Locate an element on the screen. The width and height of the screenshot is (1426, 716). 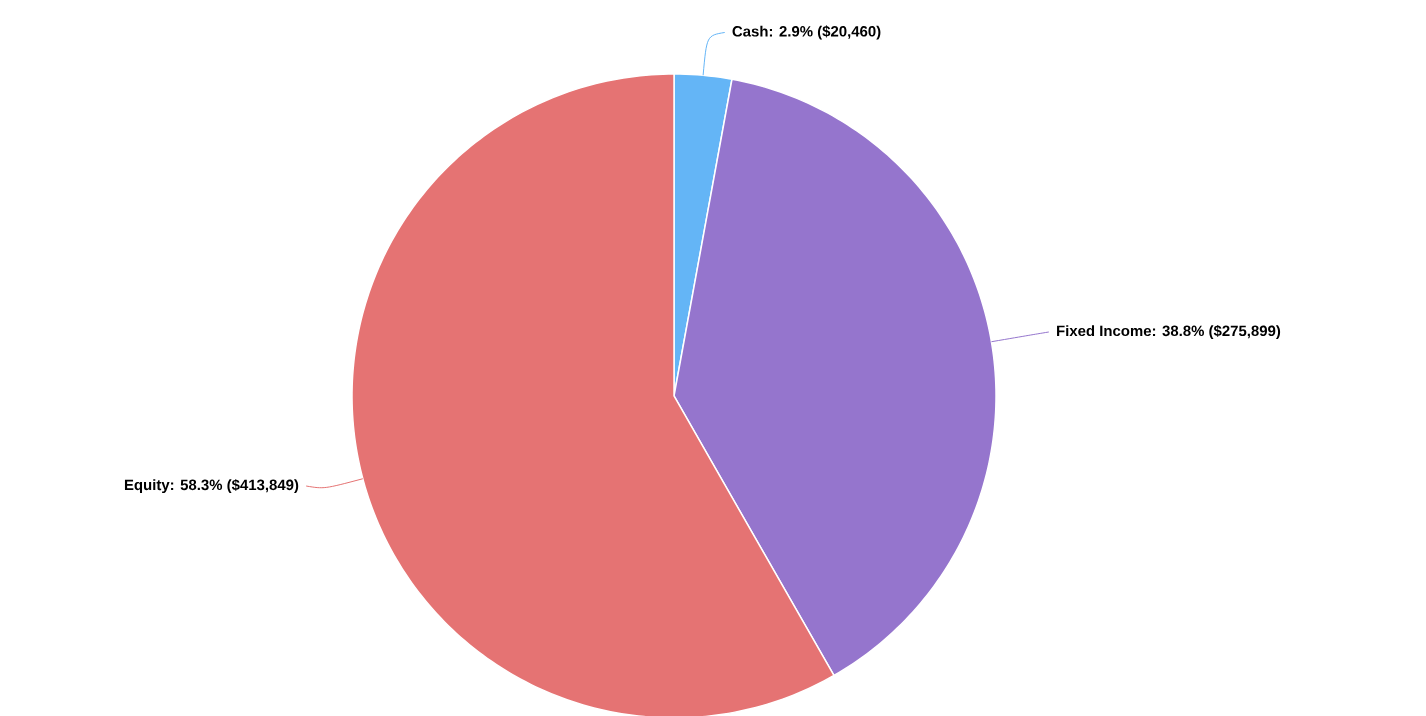
slice-label: Cash is located at coordinates (750, 31).